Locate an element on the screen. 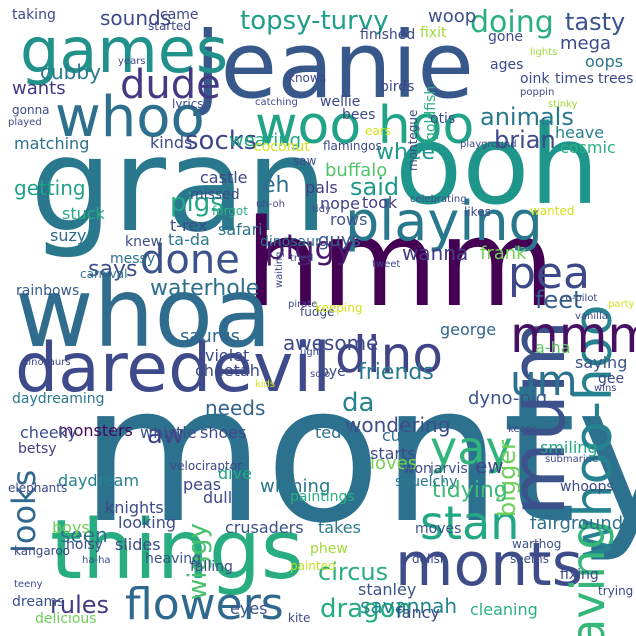 Image resolution: width=636 pixels, height=636 pixels. word-saurus: saurus is located at coordinates (210, 336).